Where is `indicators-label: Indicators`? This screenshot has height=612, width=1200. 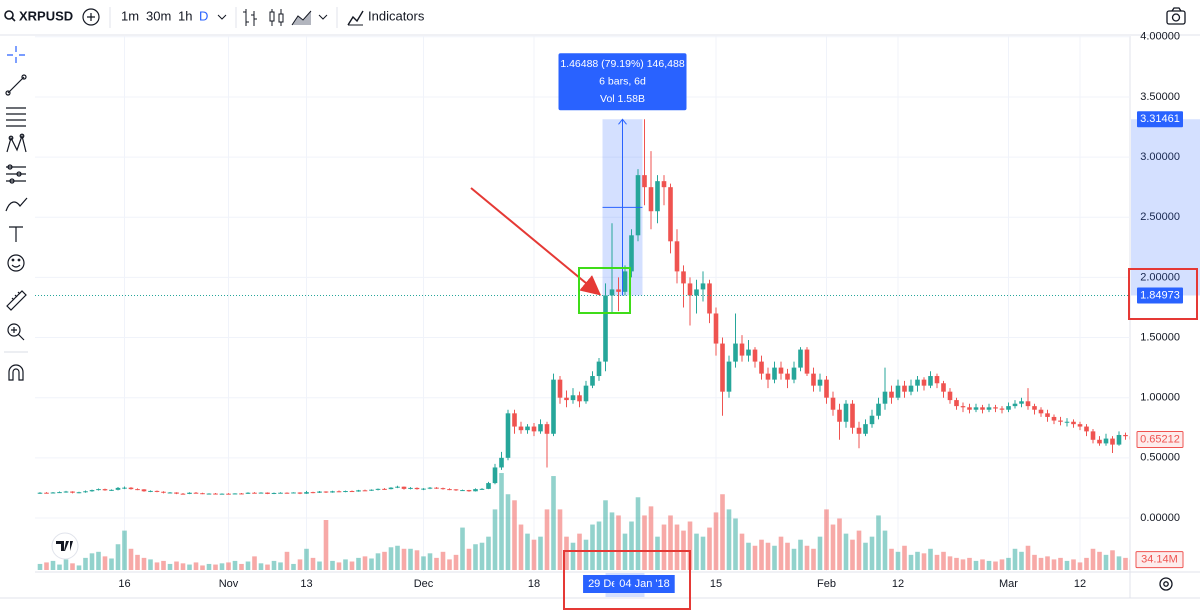 indicators-label: Indicators is located at coordinates (396, 15).